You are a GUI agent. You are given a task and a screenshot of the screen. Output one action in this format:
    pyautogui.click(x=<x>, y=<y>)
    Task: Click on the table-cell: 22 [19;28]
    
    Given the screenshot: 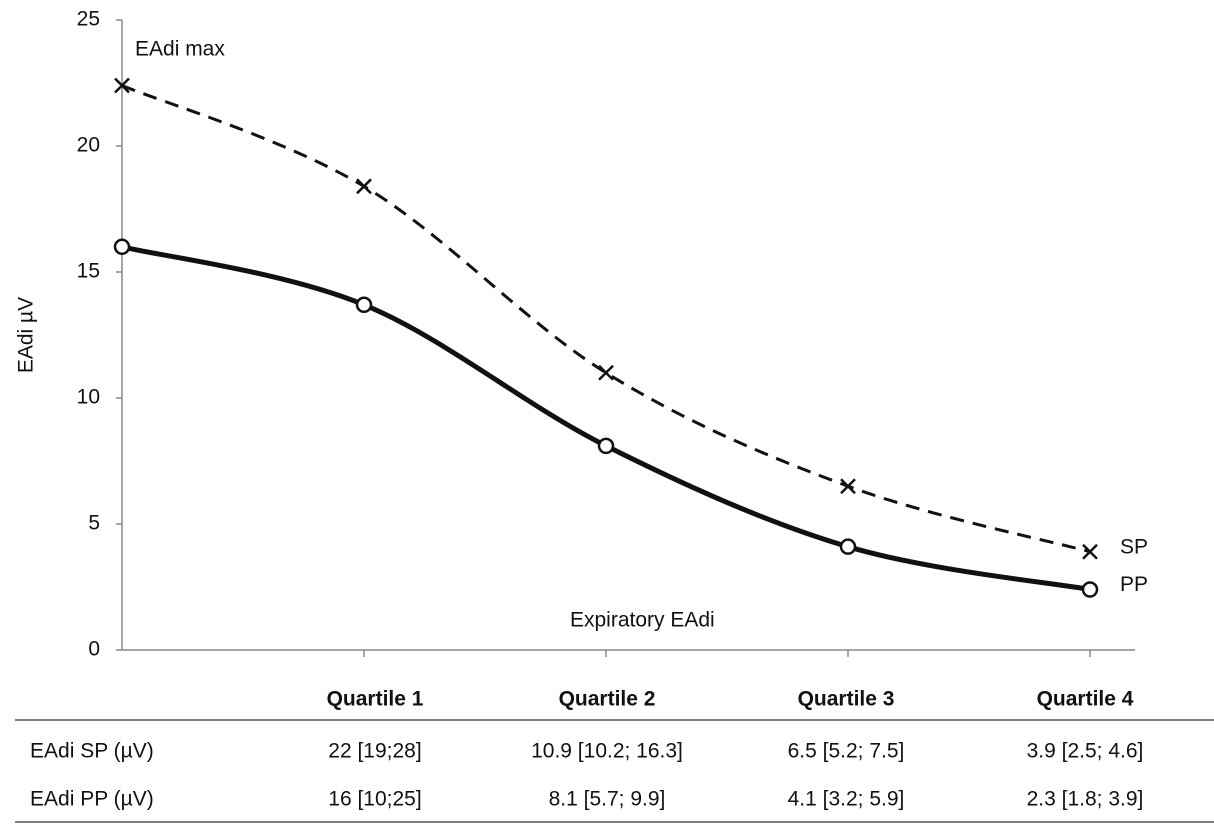 What is the action you would take?
    pyautogui.click(x=374, y=751)
    